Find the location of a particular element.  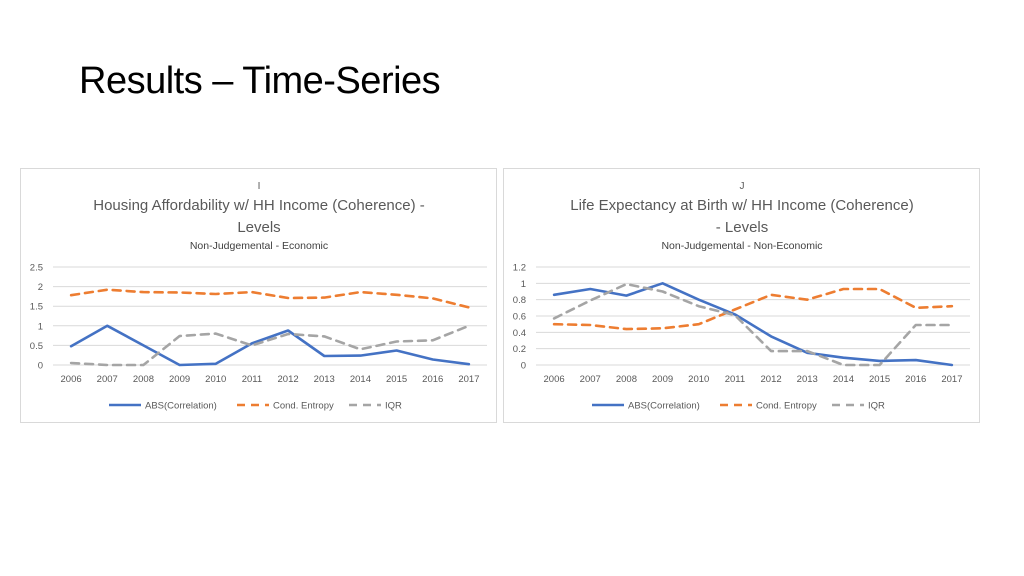

chart-title-line: Levels is located at coordinates (258, 227).